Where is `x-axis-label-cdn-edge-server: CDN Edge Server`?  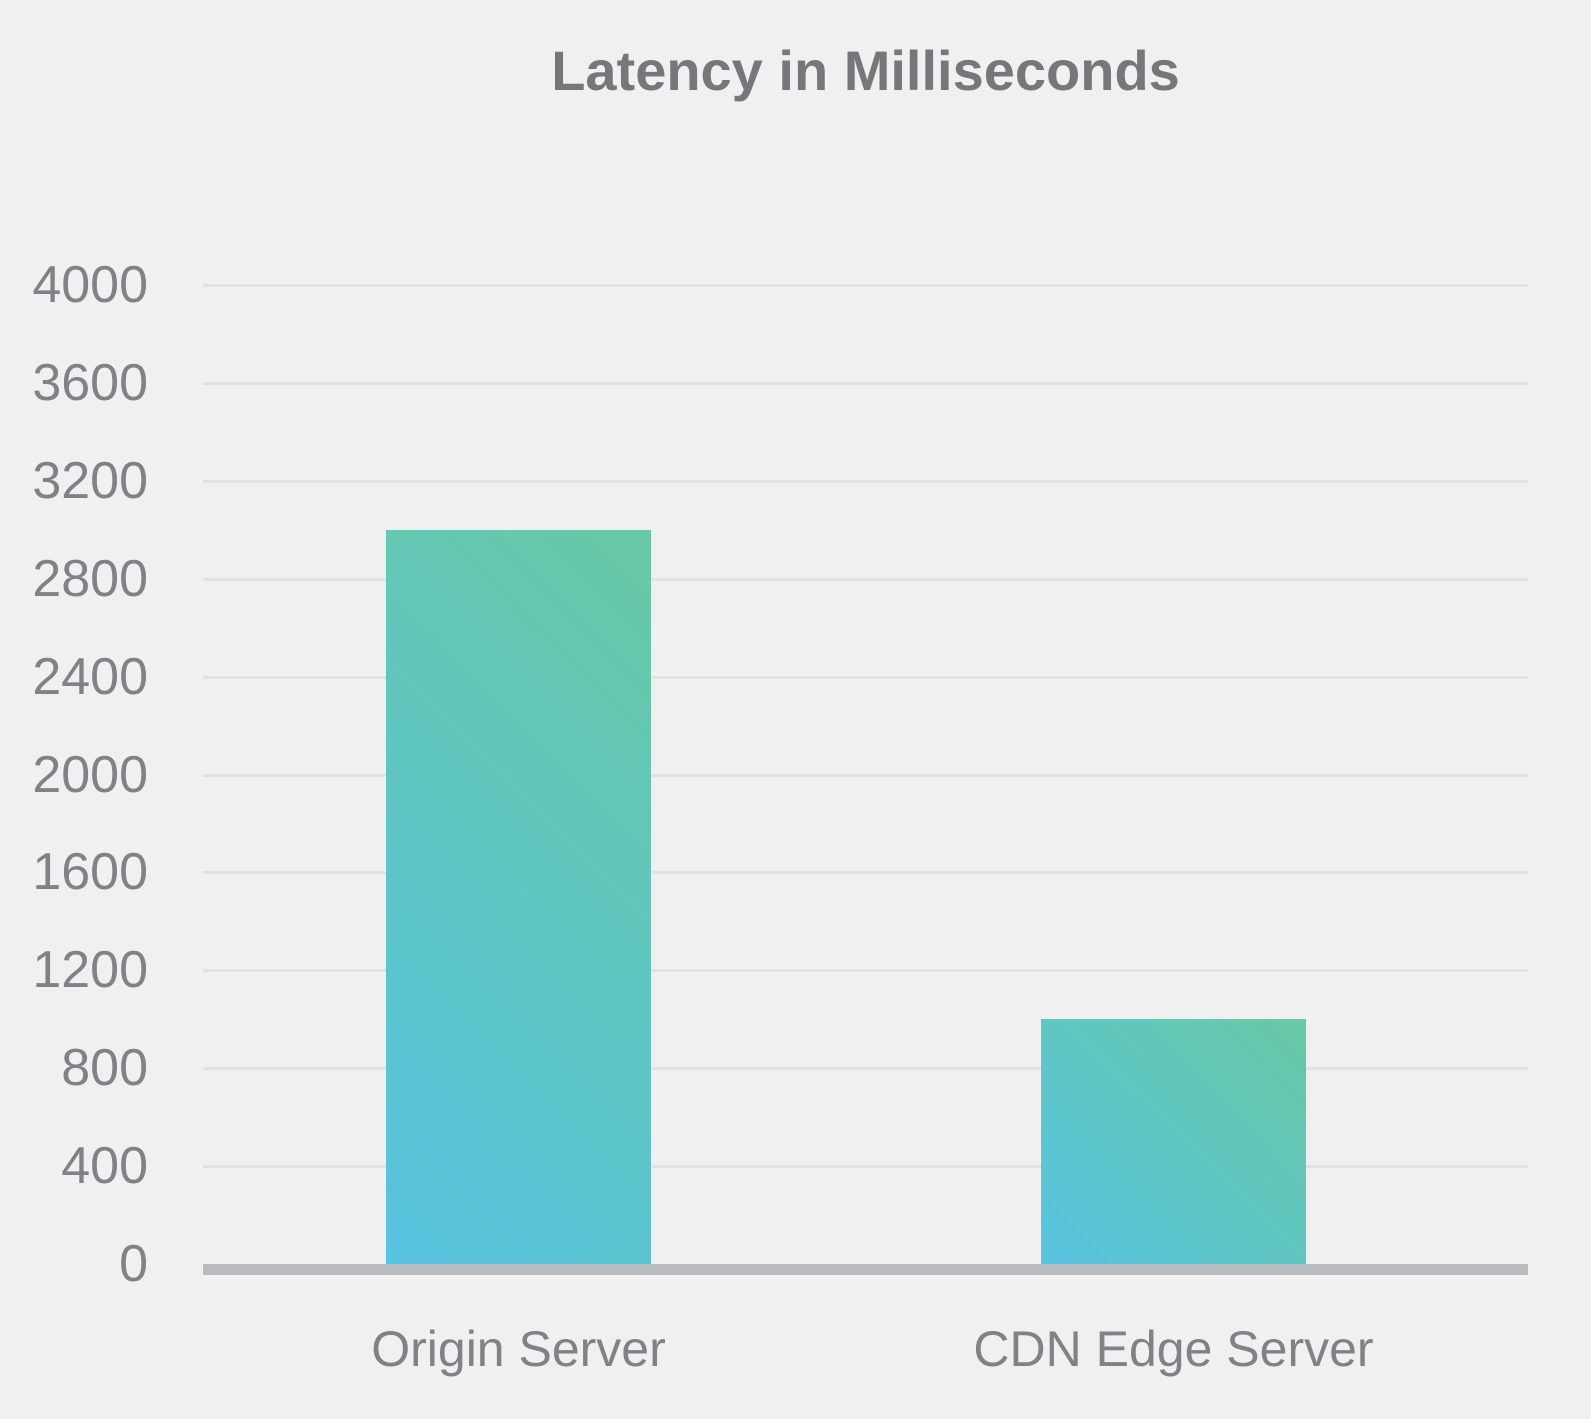 x-axis-label-cdn-edge-server: CDN Edge Server is located at coordinates (1173, 1349).